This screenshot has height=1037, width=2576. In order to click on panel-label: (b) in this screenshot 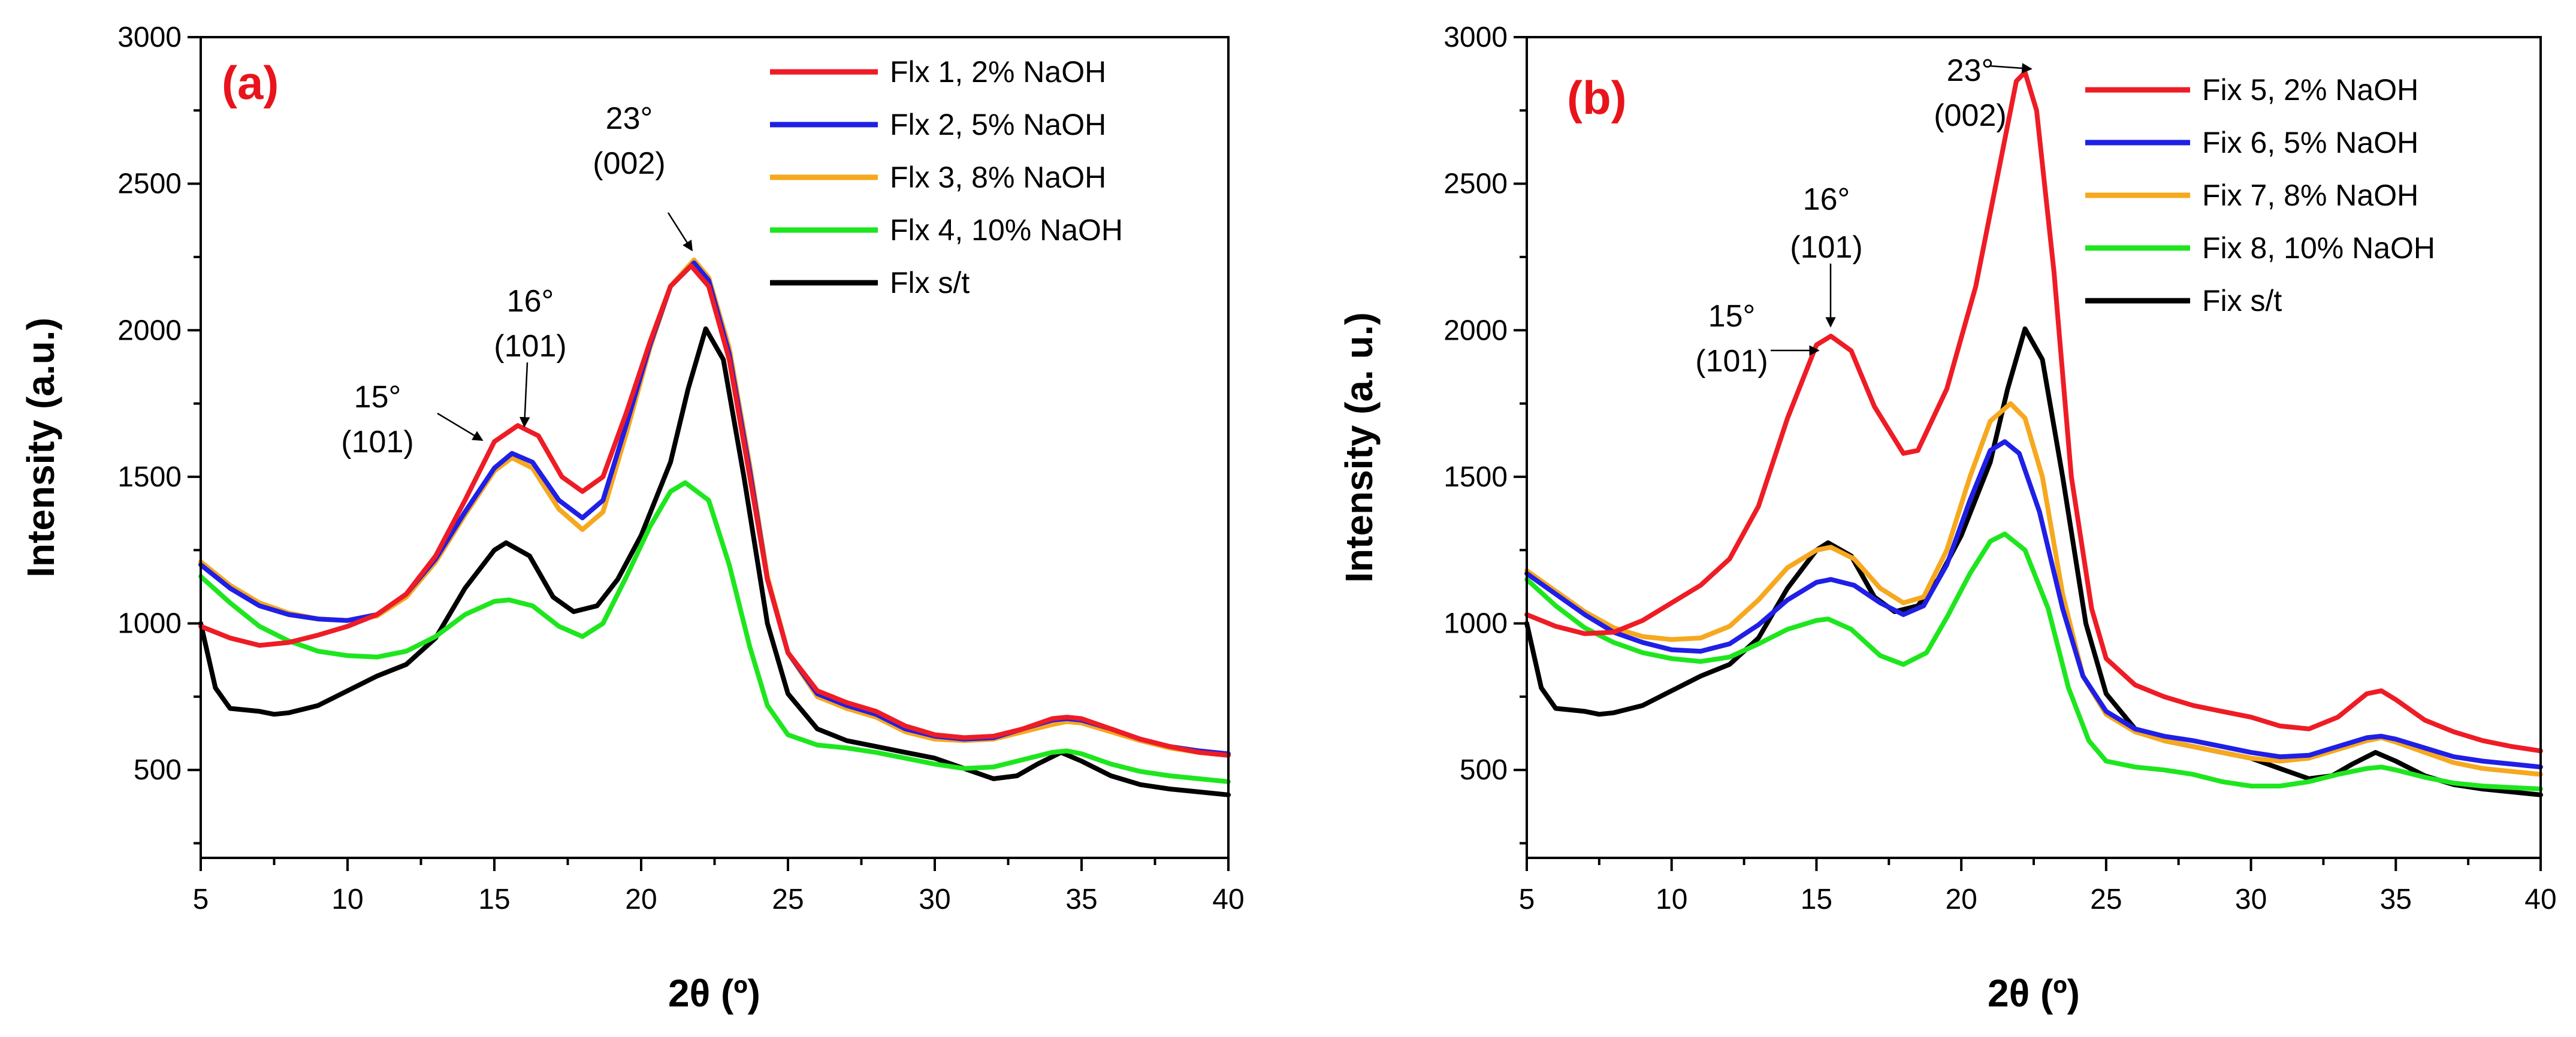, I will do `click(1597, 97)`.